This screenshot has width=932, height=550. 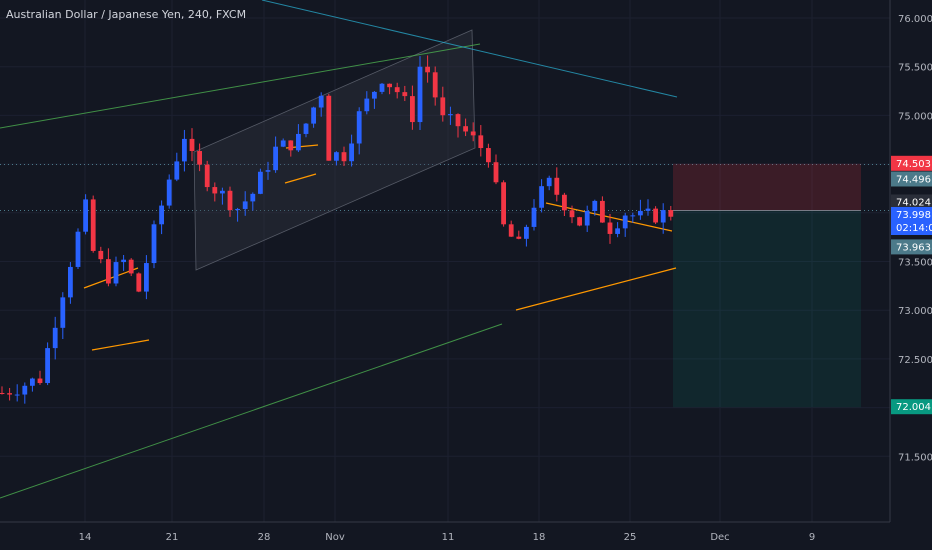 I want to click on price-tag-label: 74.496, so click(x=913, y=179).